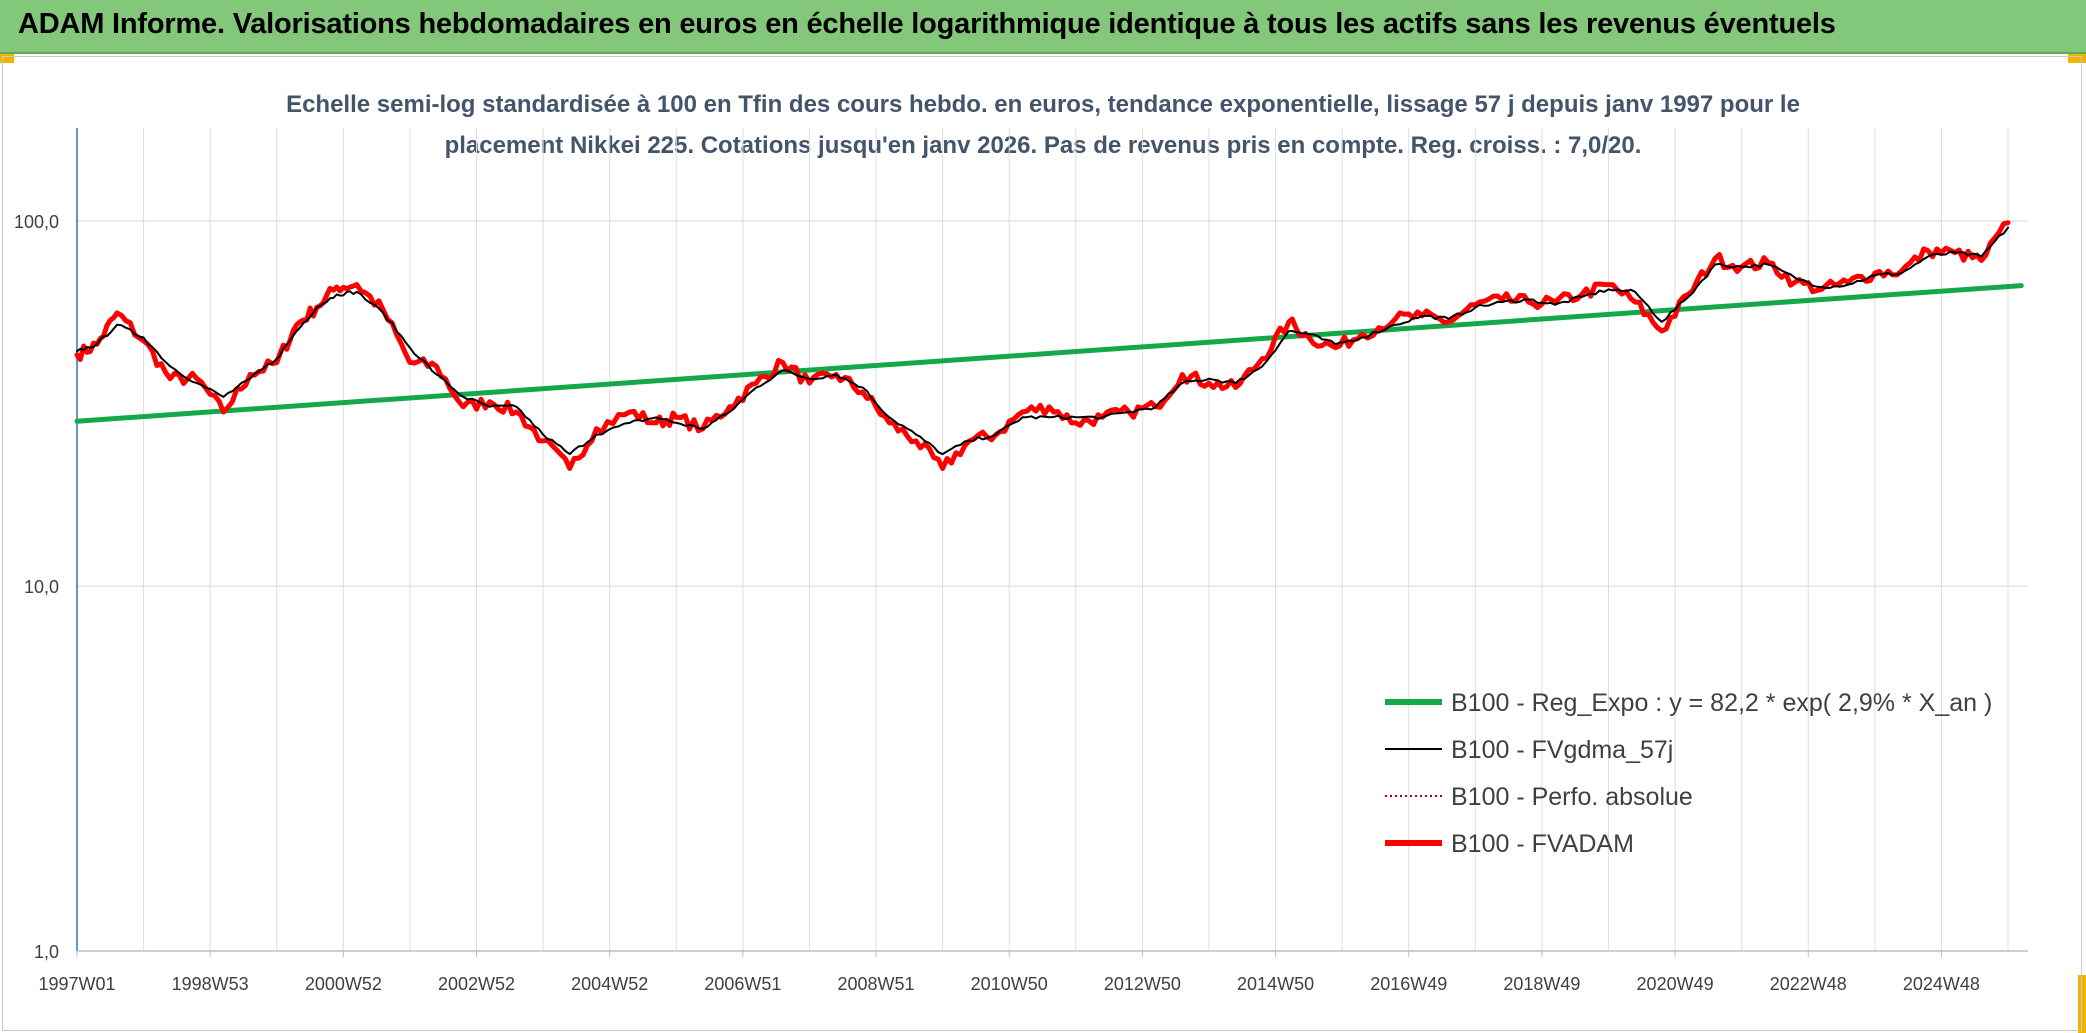 This screenshot has height=1033, width=2086. Describe the element at coordinates (1541, 984) in the screenshot. I see `x-tick-label: 2018W49` at that location.